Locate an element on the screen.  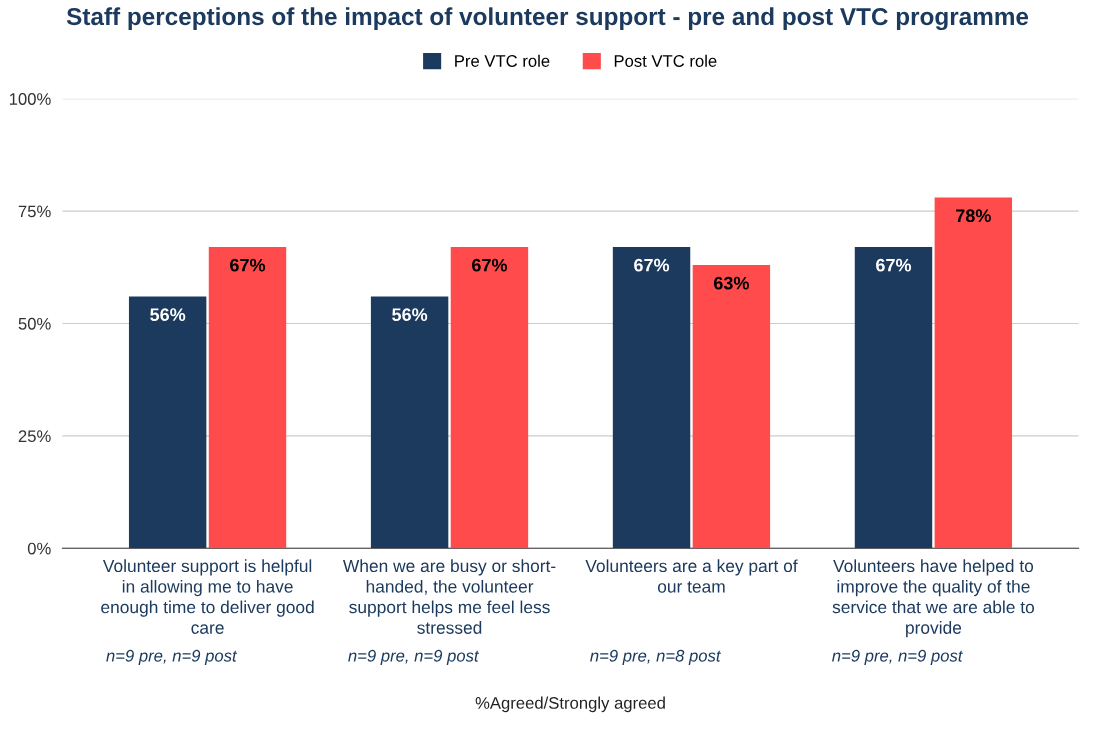
data-label: 63% is located at coordinates (731, 283).